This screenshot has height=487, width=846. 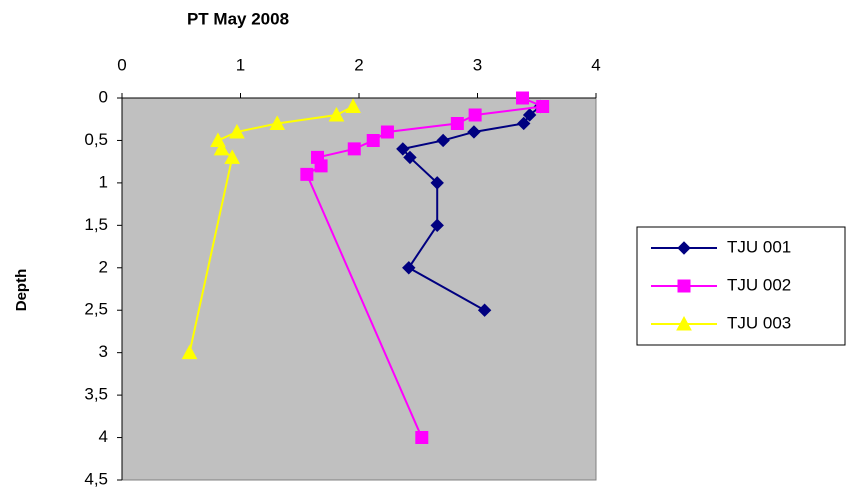 What do you see at coordinates (477, 64) in the screenshot?
I see `x-tick-label: 3` at bounding box center [477, 64].